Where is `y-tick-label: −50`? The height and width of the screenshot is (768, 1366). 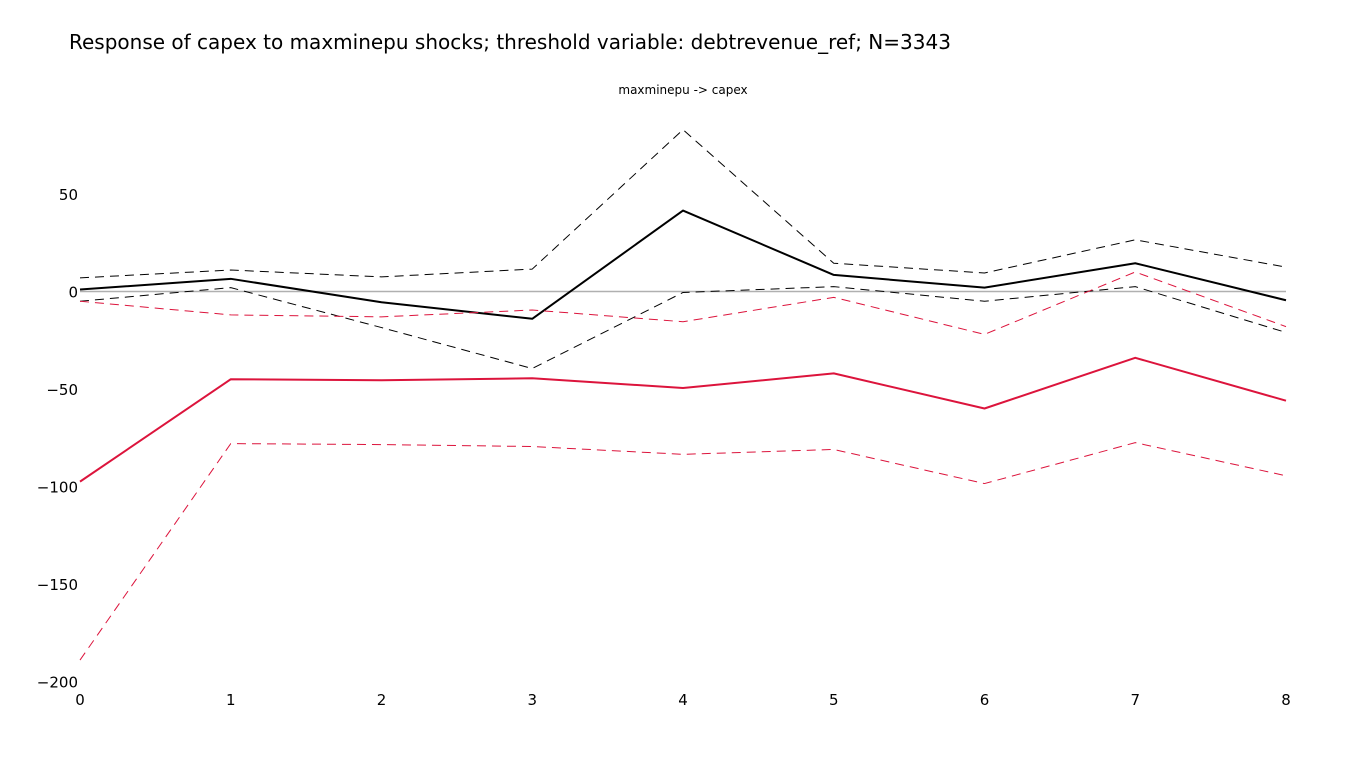
y-tick-label: −50 is located at coordinates (62, 390).